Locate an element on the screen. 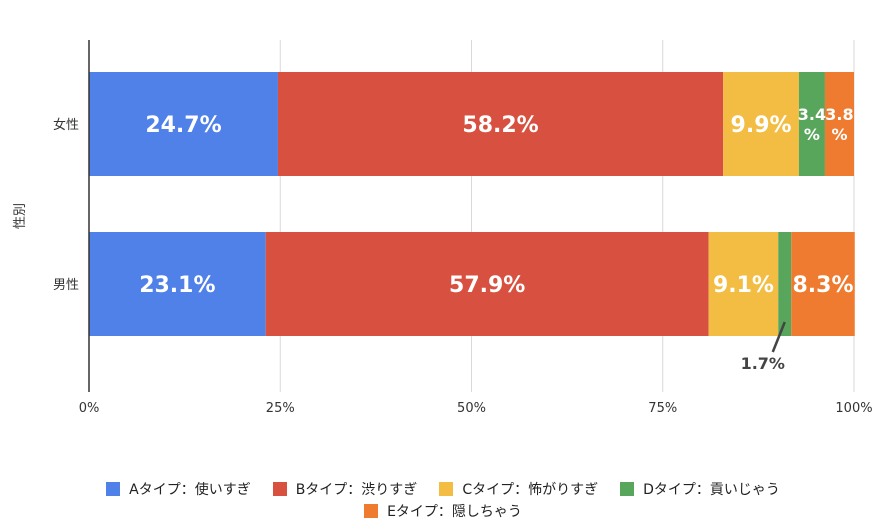  legend-swatch-e is located at coordinates (371, 511).